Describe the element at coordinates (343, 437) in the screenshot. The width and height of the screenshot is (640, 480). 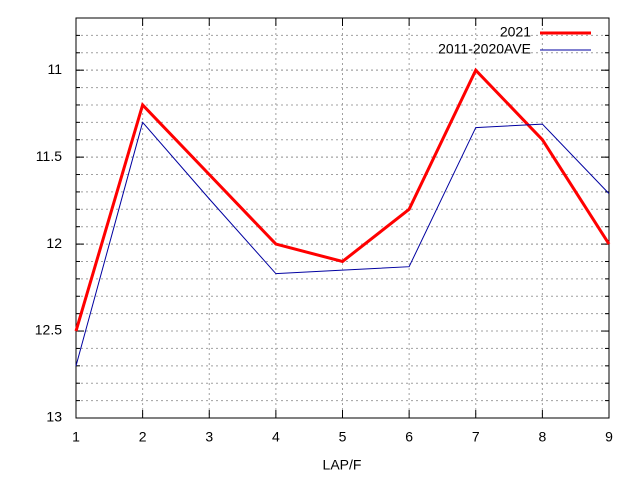
I see `x-tick-label: 5` at that location.